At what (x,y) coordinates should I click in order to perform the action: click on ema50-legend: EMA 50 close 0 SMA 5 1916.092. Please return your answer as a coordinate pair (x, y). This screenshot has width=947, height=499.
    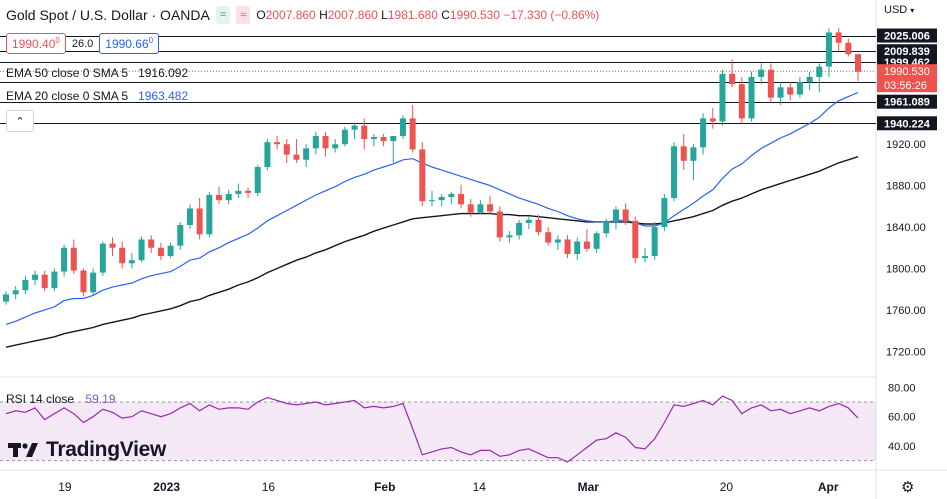
    Looking at the image, I should click on (97, 73).